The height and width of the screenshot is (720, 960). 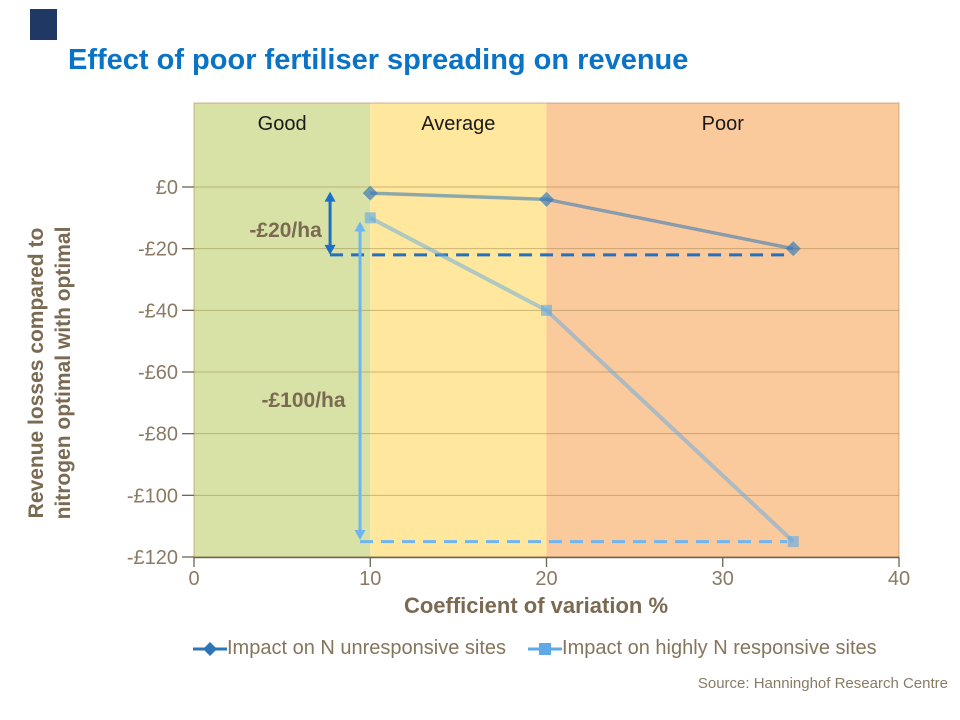 I want to click on zone-label-good: Good, so click(x=282, y=124).